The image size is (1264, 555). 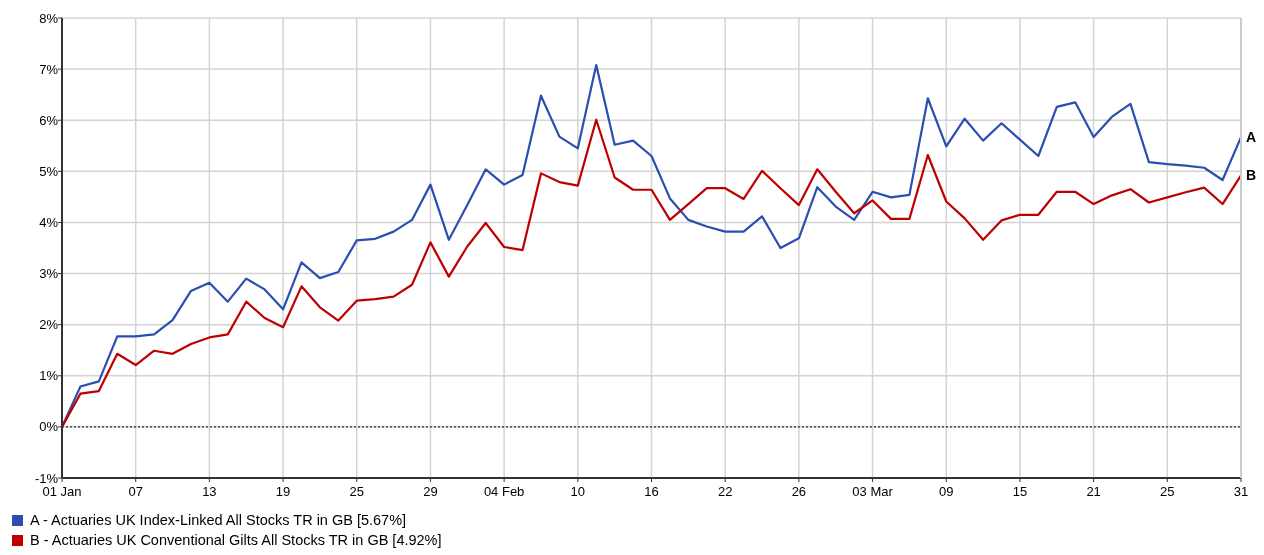 What do you see at coordinates (946, 491) in the screenshot?
I see `x-tick-label: 09` at bounding box center [946, 491].